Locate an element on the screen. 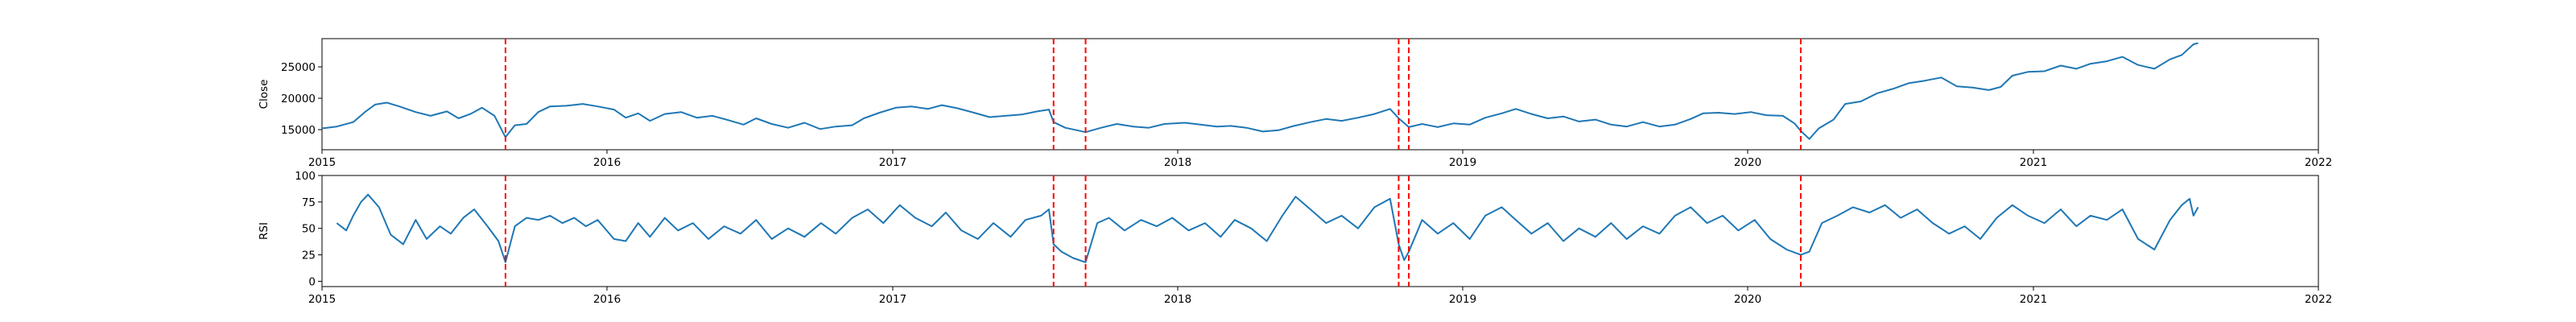 This screenshot has width=2576, height=322. panel-1-xtick-label: 2019 is located at coordinates (1462, 162).